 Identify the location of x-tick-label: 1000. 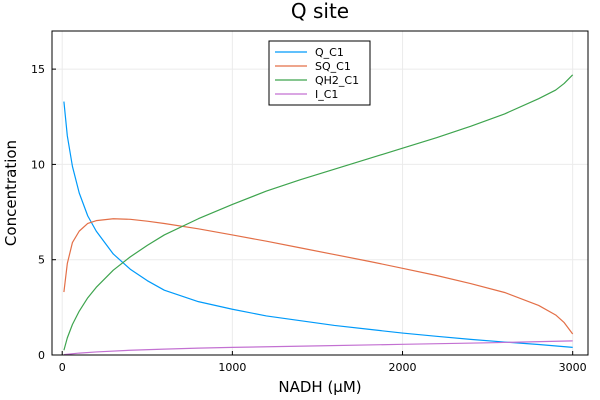
(232, 367).